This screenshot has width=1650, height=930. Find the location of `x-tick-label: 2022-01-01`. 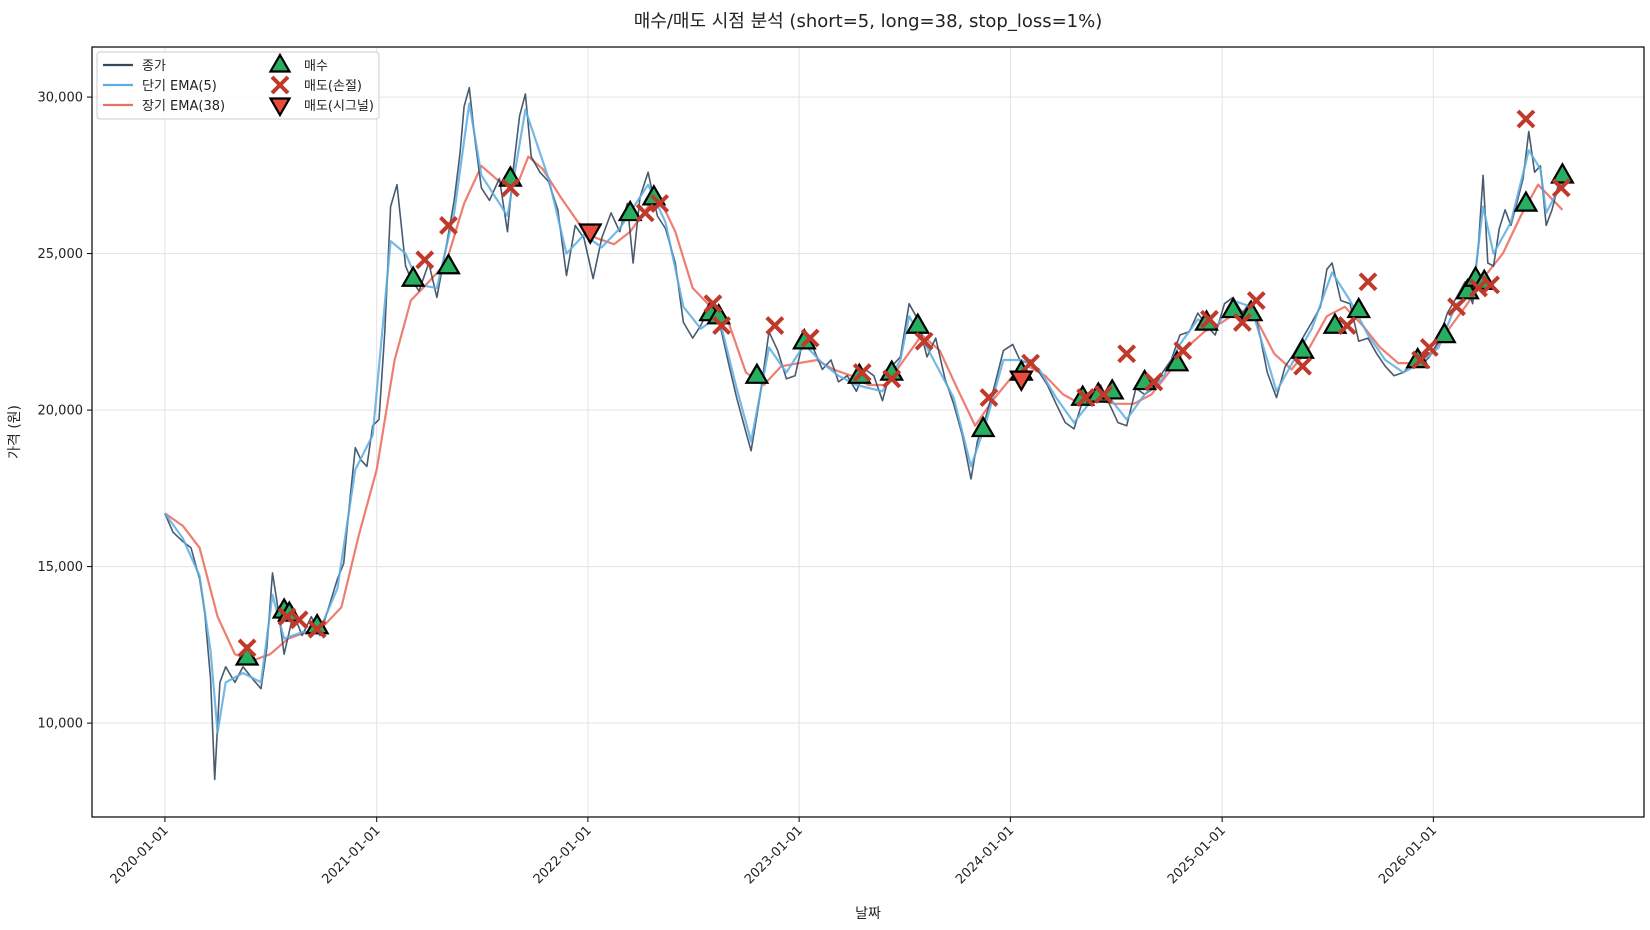

x-tick-label: 2022-01-01 is located at coordinates (563, 855).